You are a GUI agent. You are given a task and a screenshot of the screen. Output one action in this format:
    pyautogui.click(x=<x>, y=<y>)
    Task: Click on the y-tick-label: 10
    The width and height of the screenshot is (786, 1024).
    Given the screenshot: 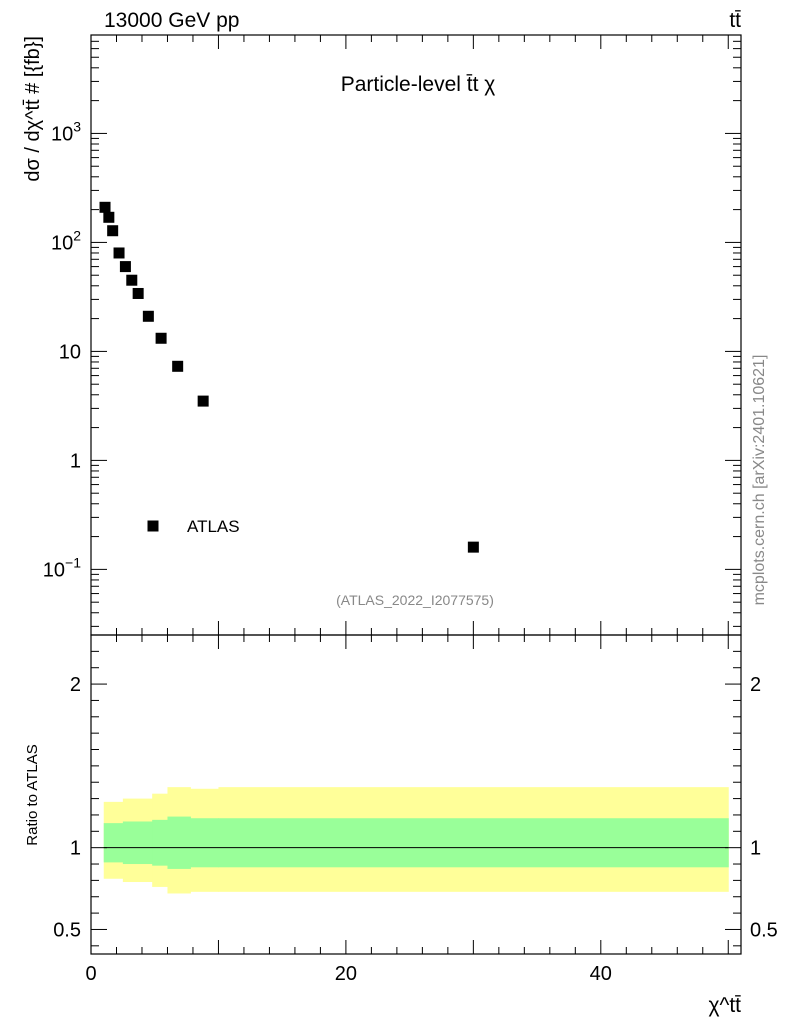 What is the action you would take?
    pyautogui.click(x=70, y=352)
    